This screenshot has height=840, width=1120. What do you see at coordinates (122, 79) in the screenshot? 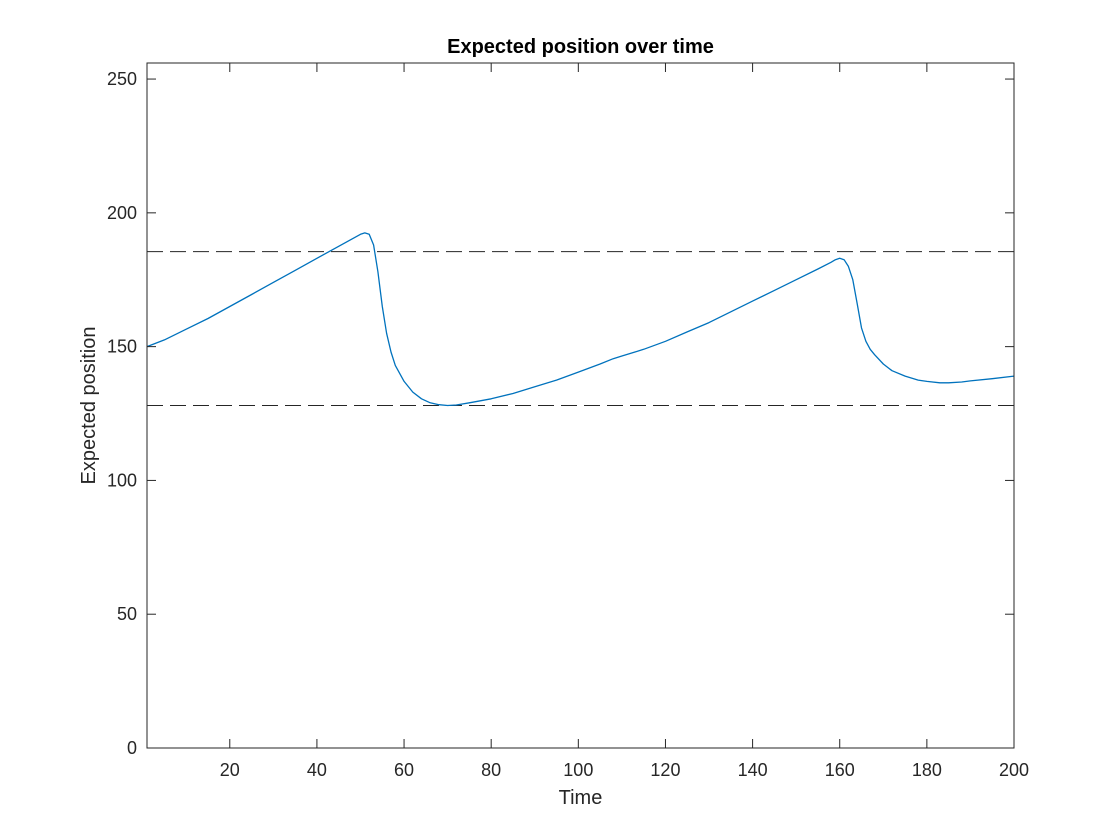
I see `y-tick-label: 250` at bounding box center [122, 79].